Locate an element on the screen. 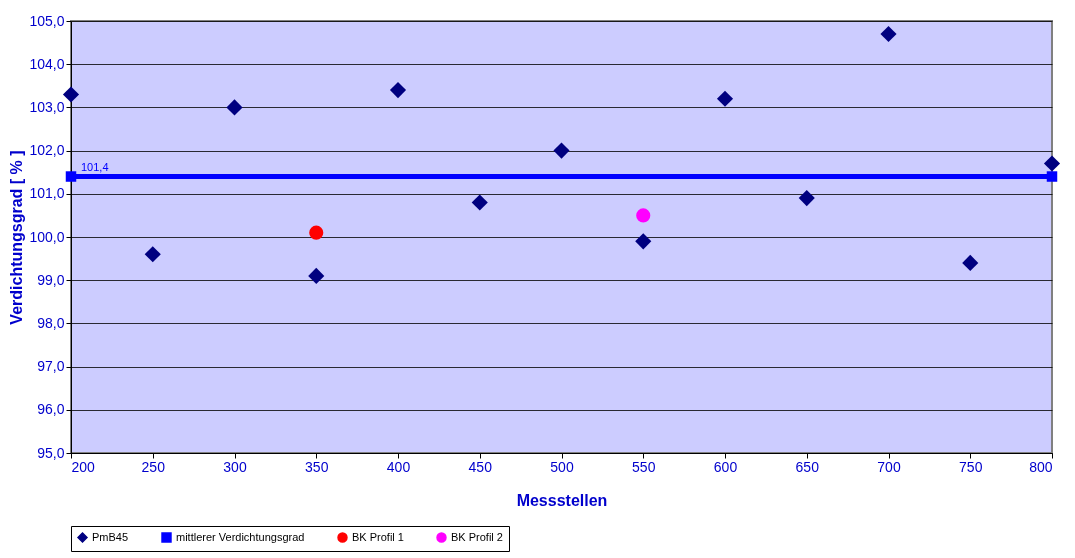  x-tick-label: 350 is located at coordinates (317, 466).